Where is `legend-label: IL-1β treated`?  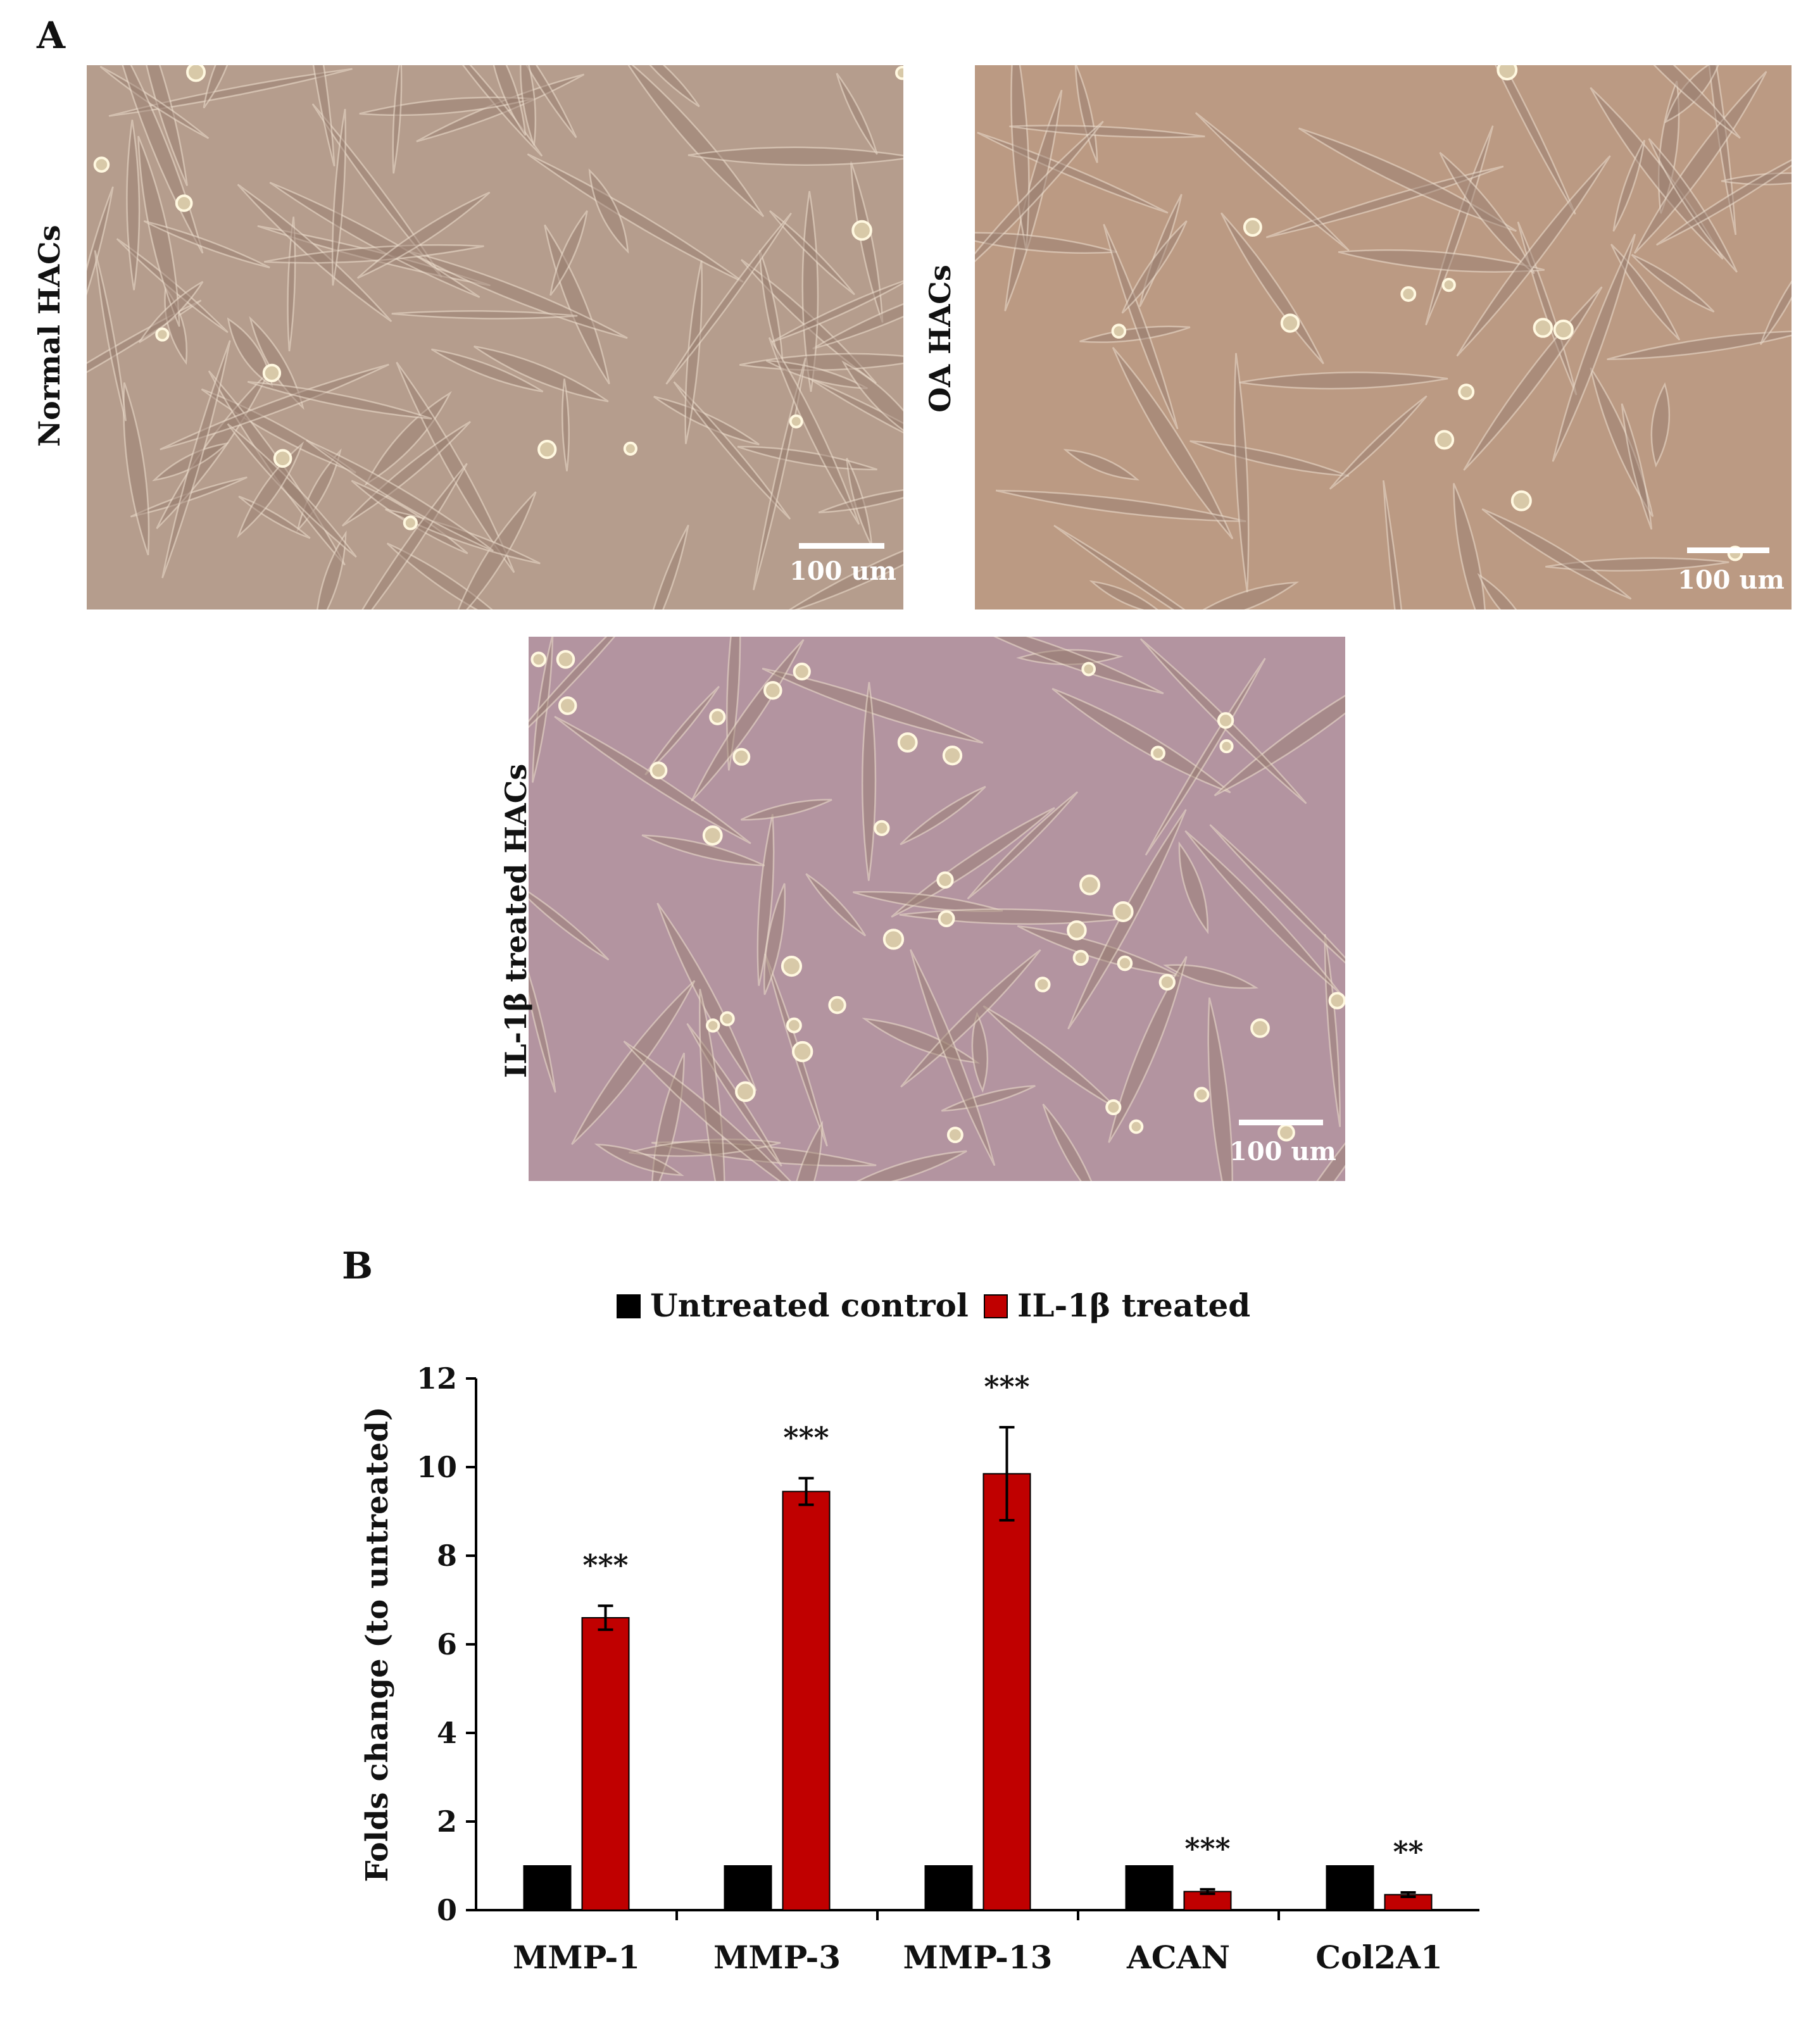
legend-label: IL-1β treated is located at coordinates (1133, 1305).